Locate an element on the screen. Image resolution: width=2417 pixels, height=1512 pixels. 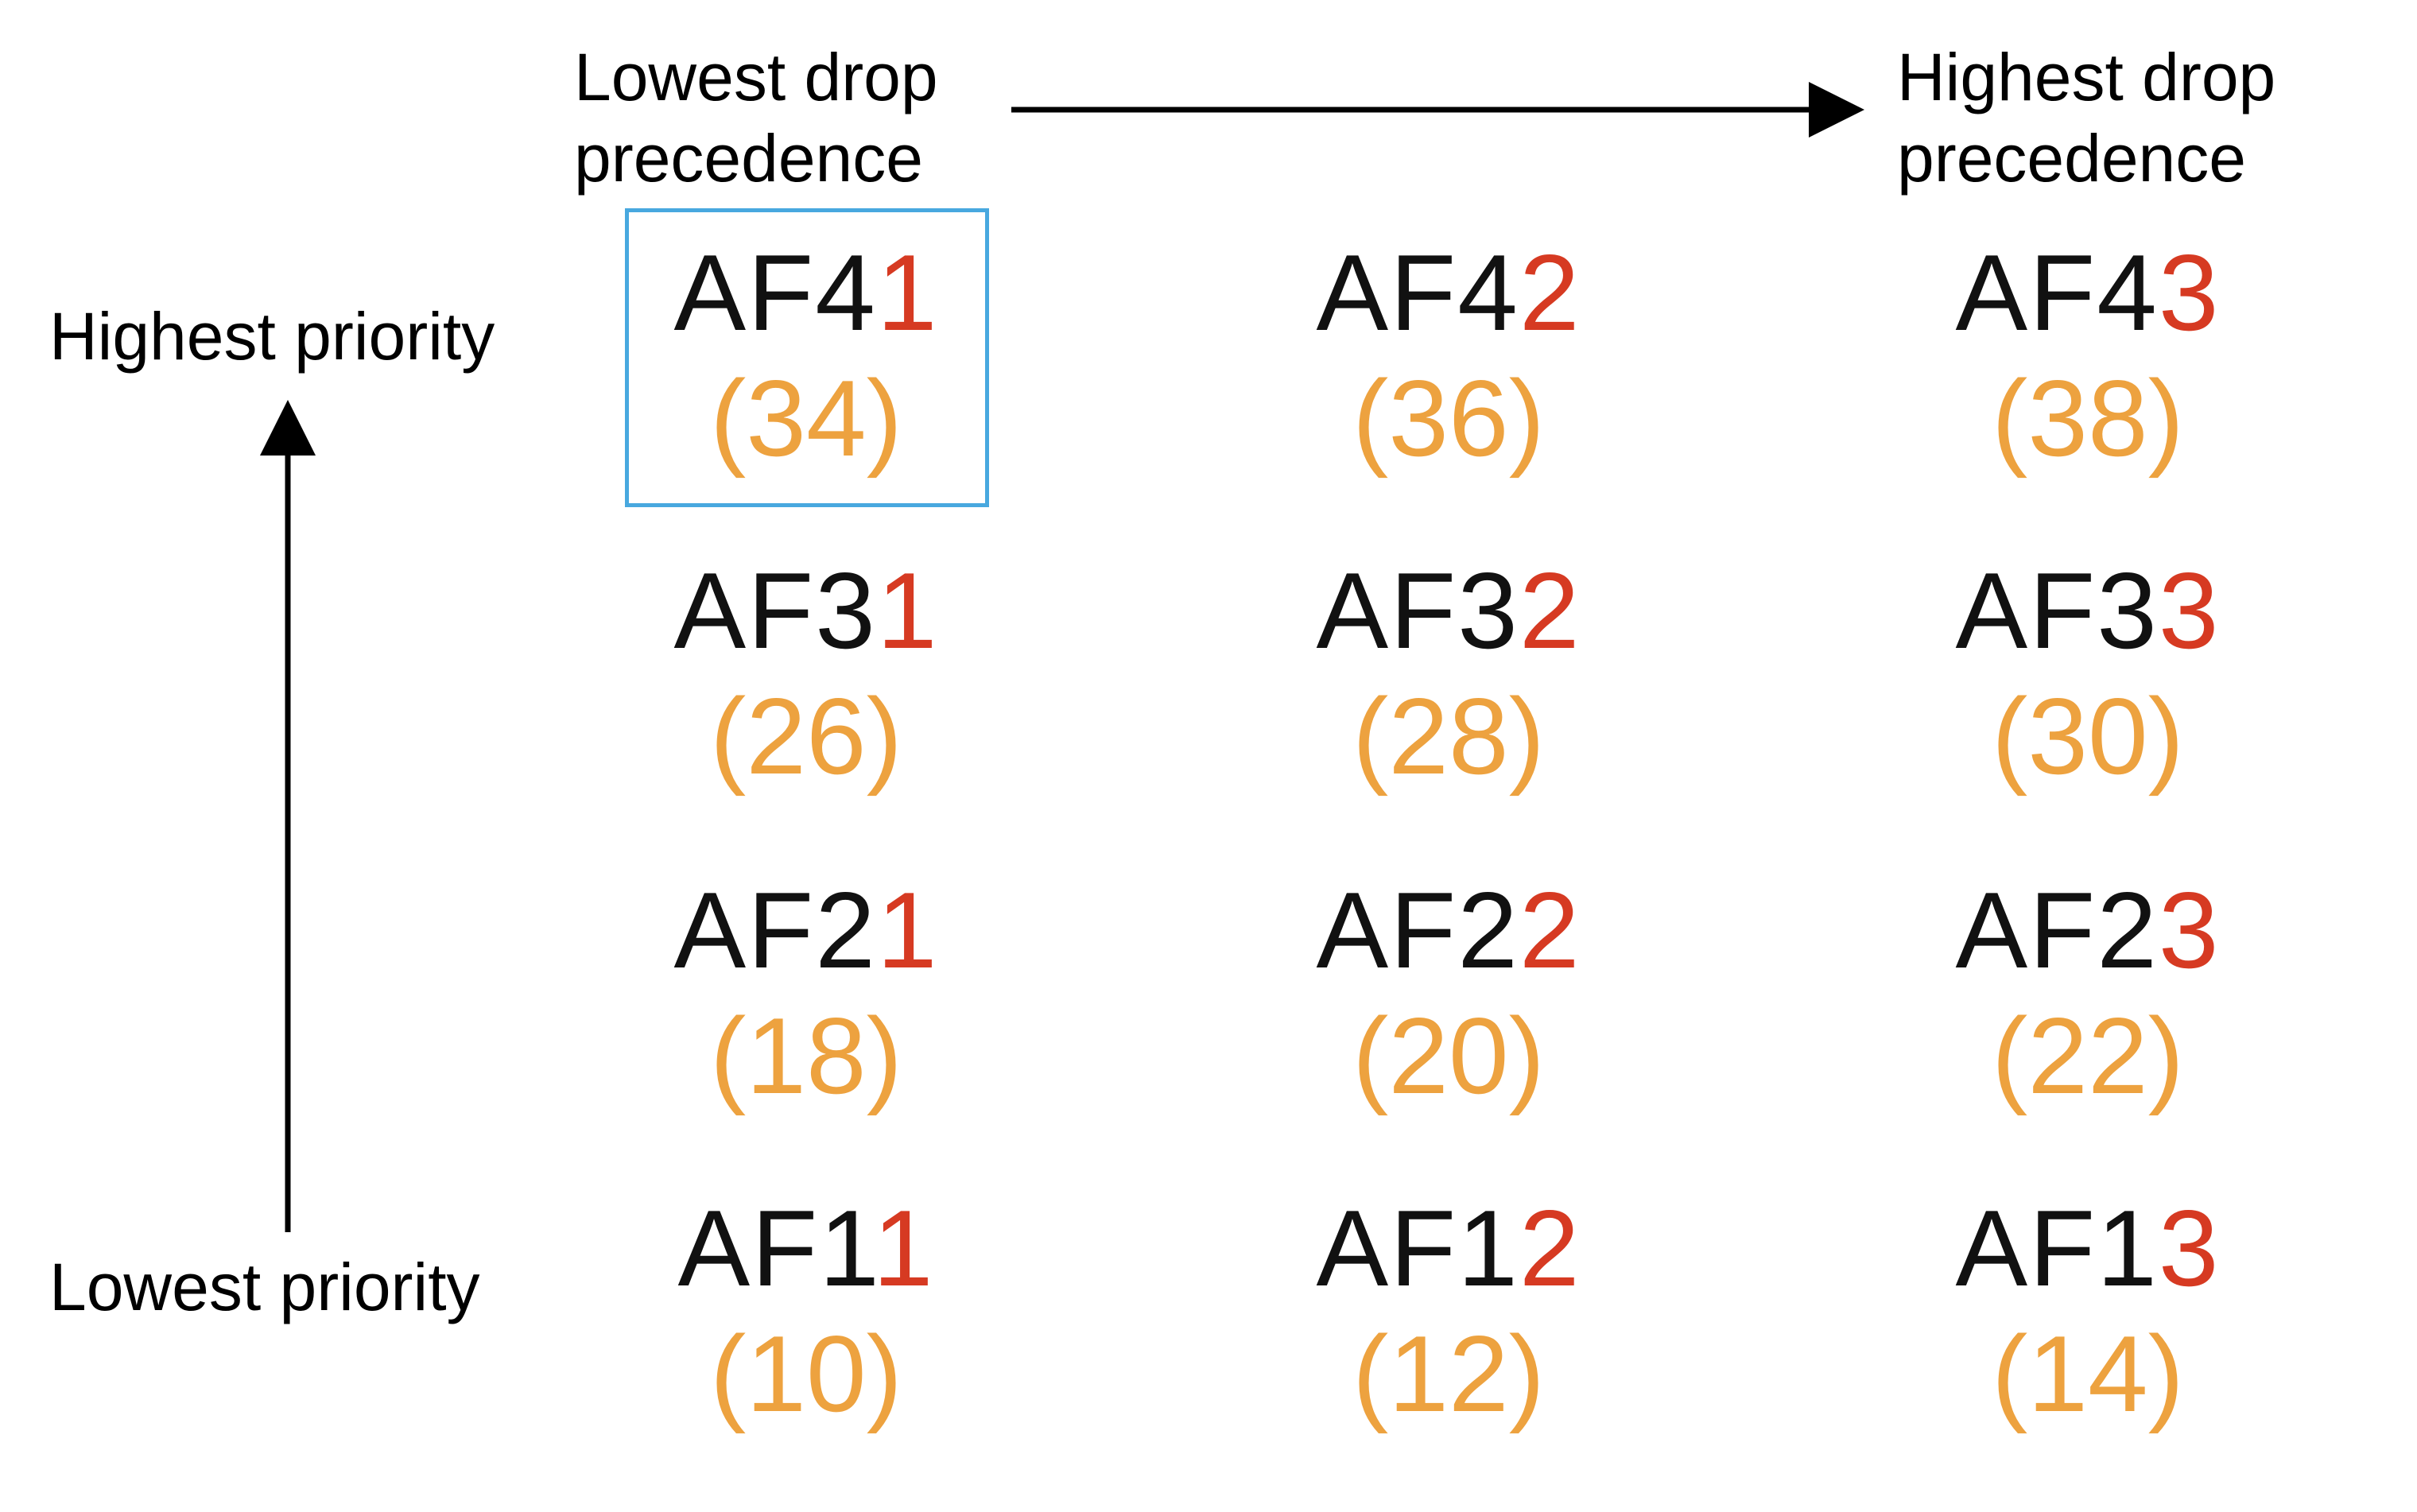
af-class-name: AF42 is located at coordinates (1449, 292).